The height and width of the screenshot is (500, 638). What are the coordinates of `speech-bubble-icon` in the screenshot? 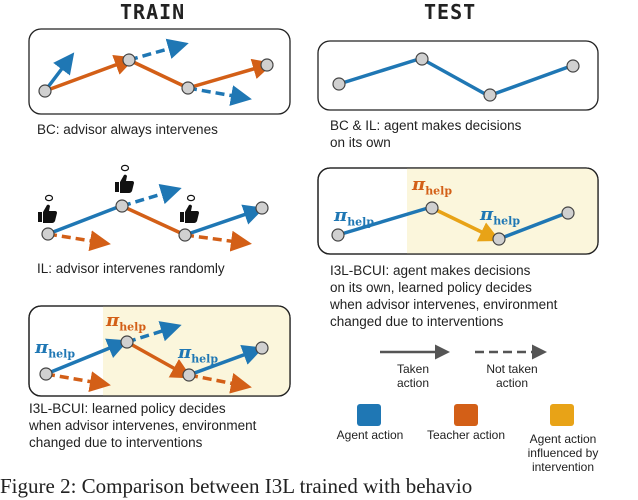 It's located at (120, 183).